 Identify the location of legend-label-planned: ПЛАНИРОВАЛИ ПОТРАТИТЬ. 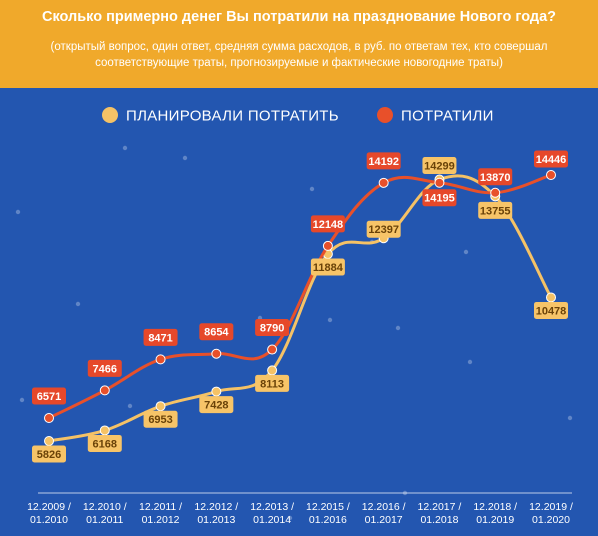
(232, 116).